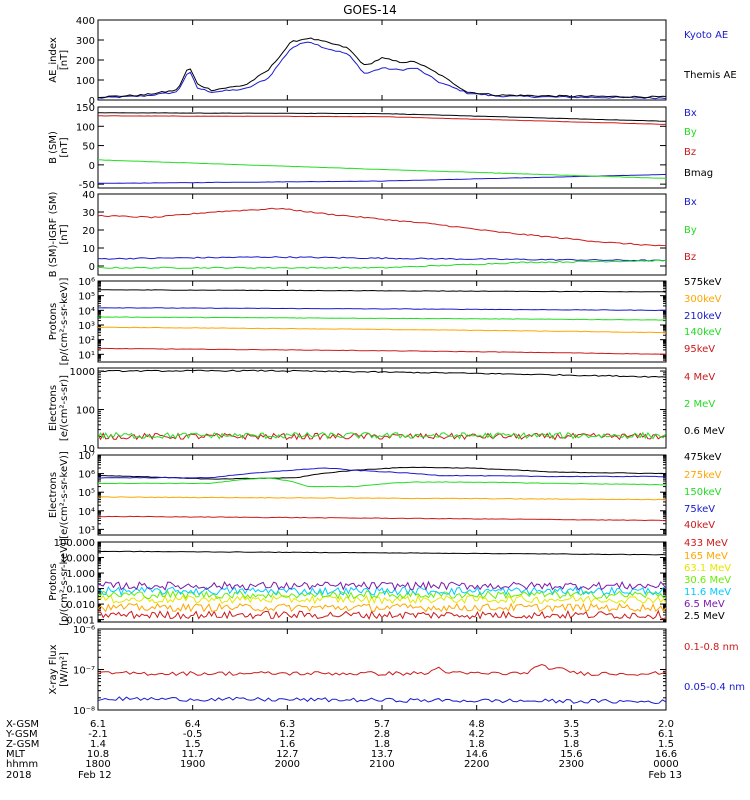  I want to click on x-axis-value: 12.7, so click(287, 754).